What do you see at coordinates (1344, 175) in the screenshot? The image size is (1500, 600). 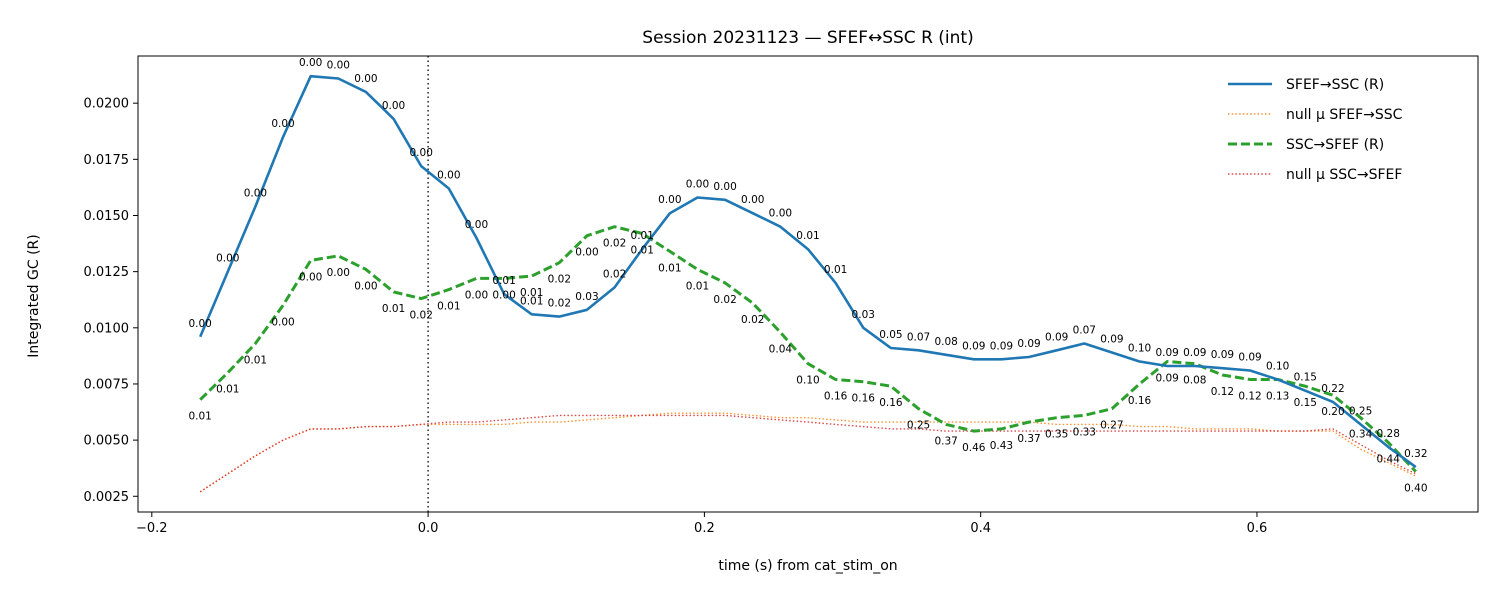 I see `legend-label: null μ SSC→SFEF` at bounding box center [1344, 175].